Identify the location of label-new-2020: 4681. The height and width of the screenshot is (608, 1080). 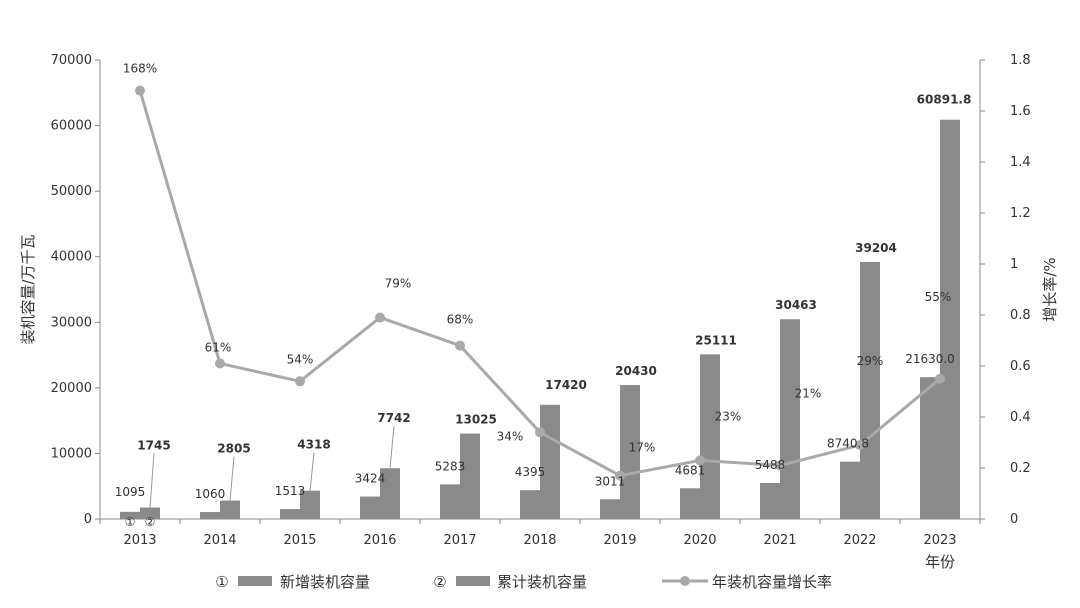
(690, 470).